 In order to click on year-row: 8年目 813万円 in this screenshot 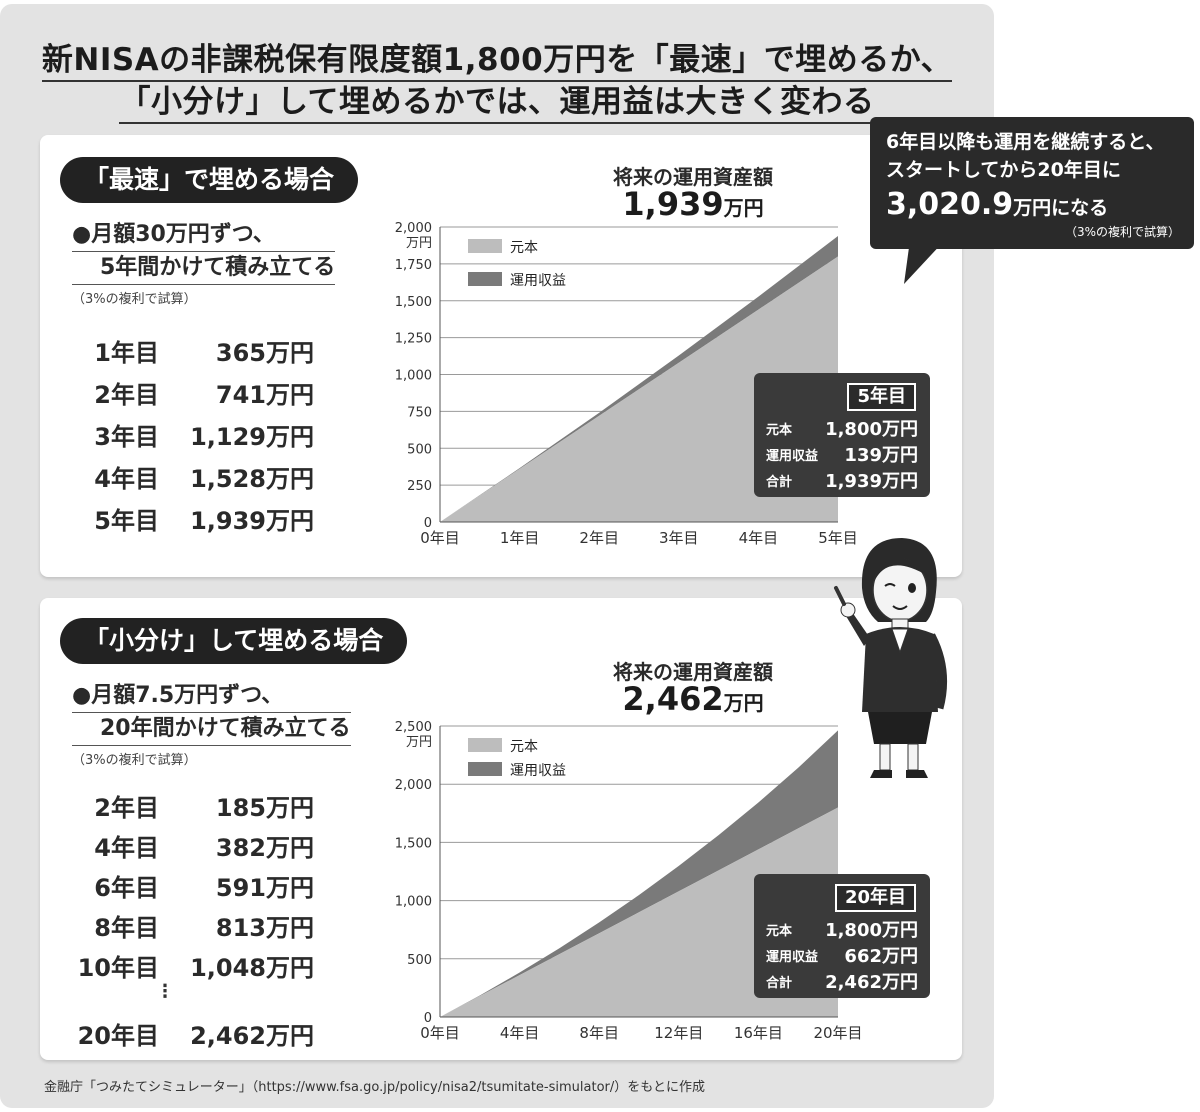, I will do `click(204, 928)`.